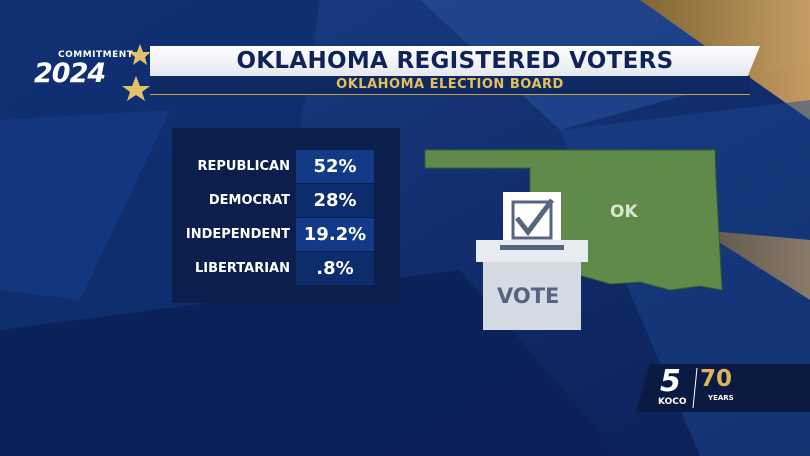 The height and width of the screenshot is (456, 810). What do you see at coordinates (335, 268) in the screenshot?
I see `party-share: .8%` at bounding box center [335, 268].